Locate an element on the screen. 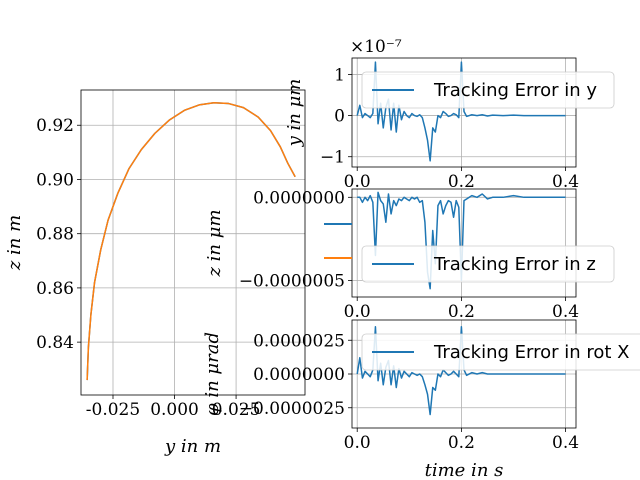 Image resolution: width=640 pixels, height=480 pixels. y-tick-label: 0.86 is located at coordinates (55, 289).